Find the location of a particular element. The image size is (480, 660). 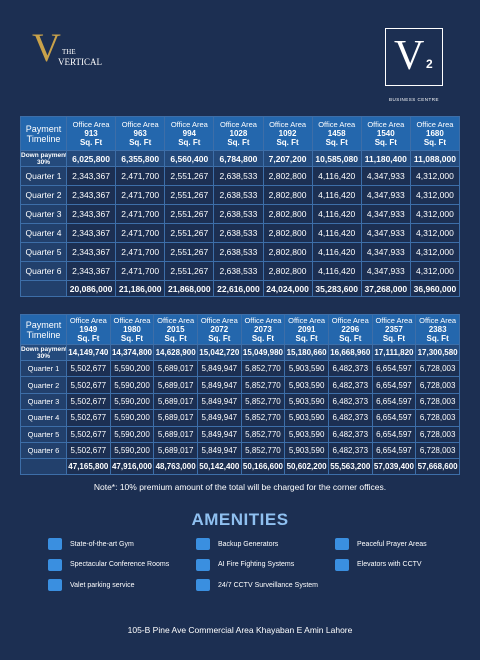

logo-superscript: 2 is located at coordinates (429, 64).